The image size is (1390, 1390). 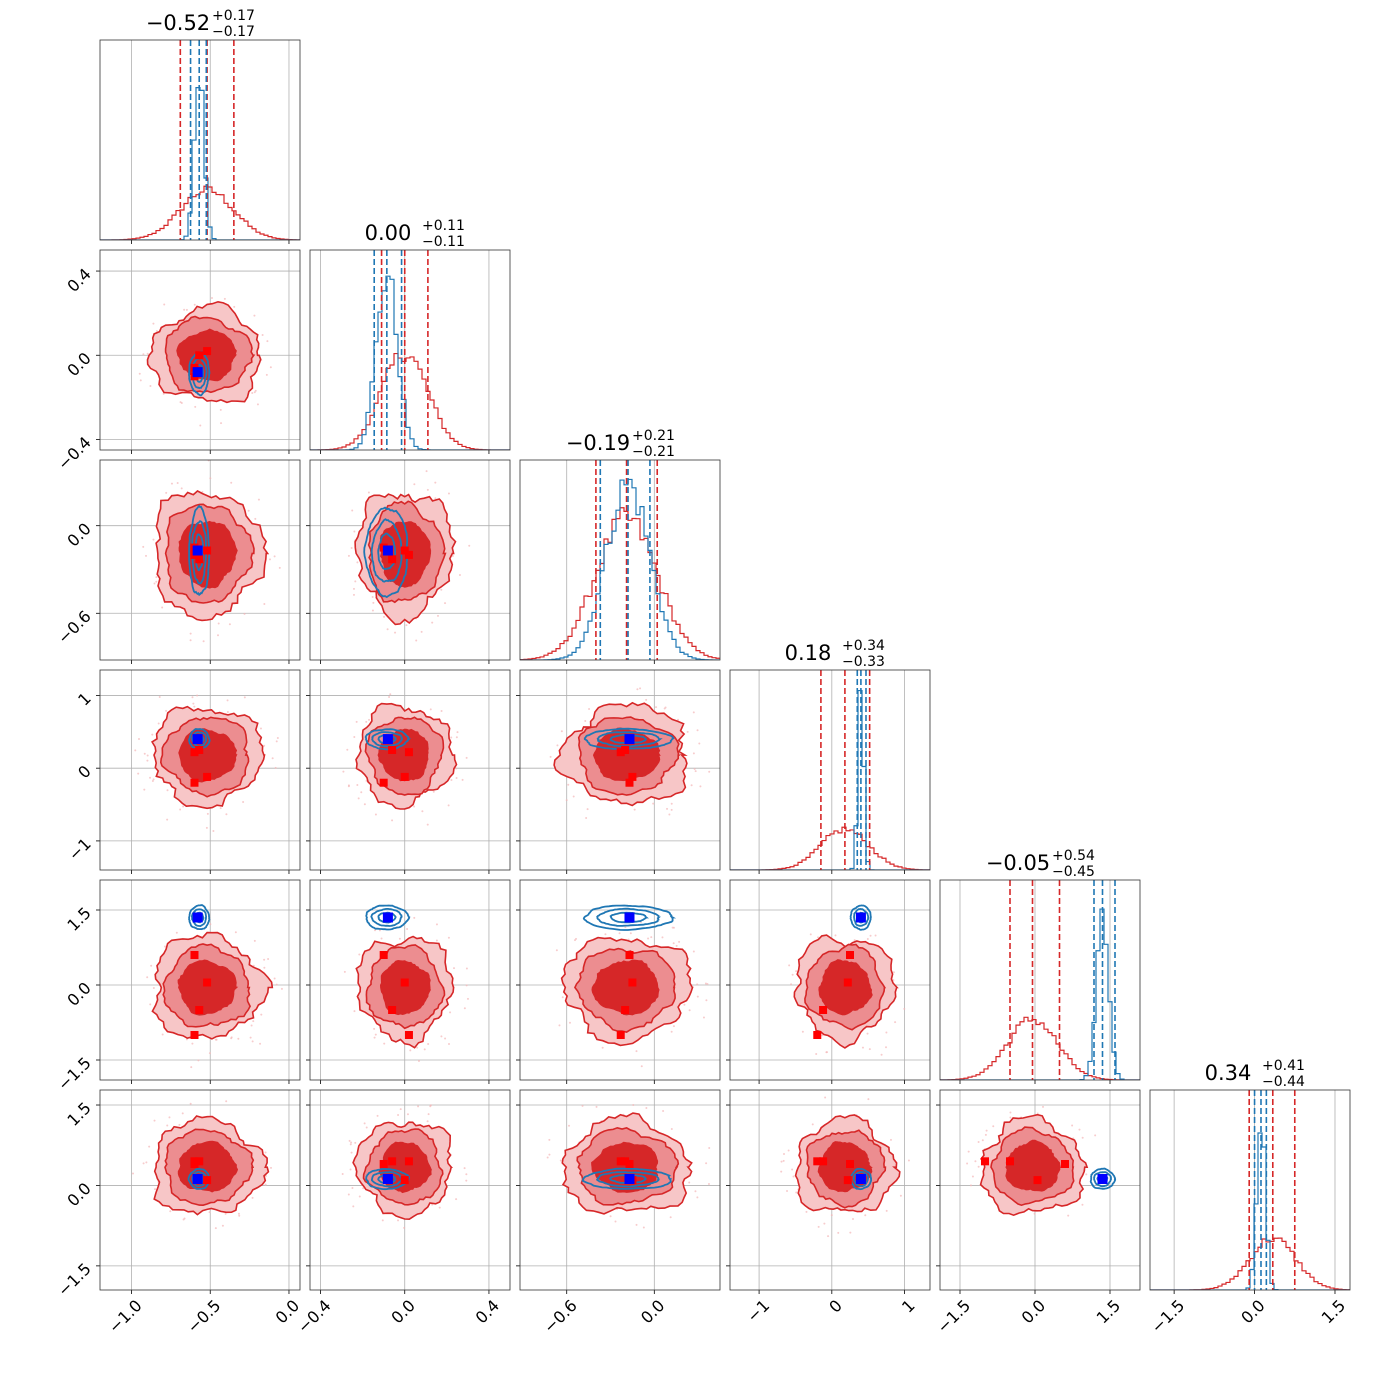 I want to click on title-minus: −0.44, so click(x=1283, y=1082).